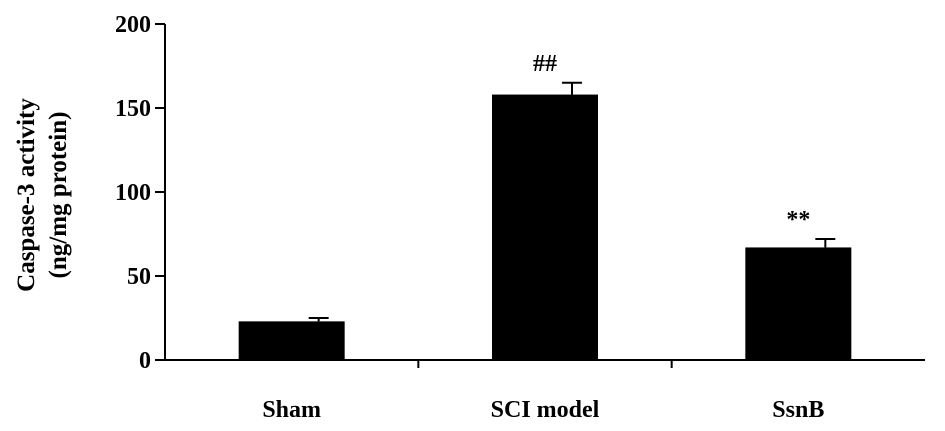  What do you see at coordinates (139, 277) in the screenshot?
I see `y-tick-label: 50` at bounding box center [139, 277].